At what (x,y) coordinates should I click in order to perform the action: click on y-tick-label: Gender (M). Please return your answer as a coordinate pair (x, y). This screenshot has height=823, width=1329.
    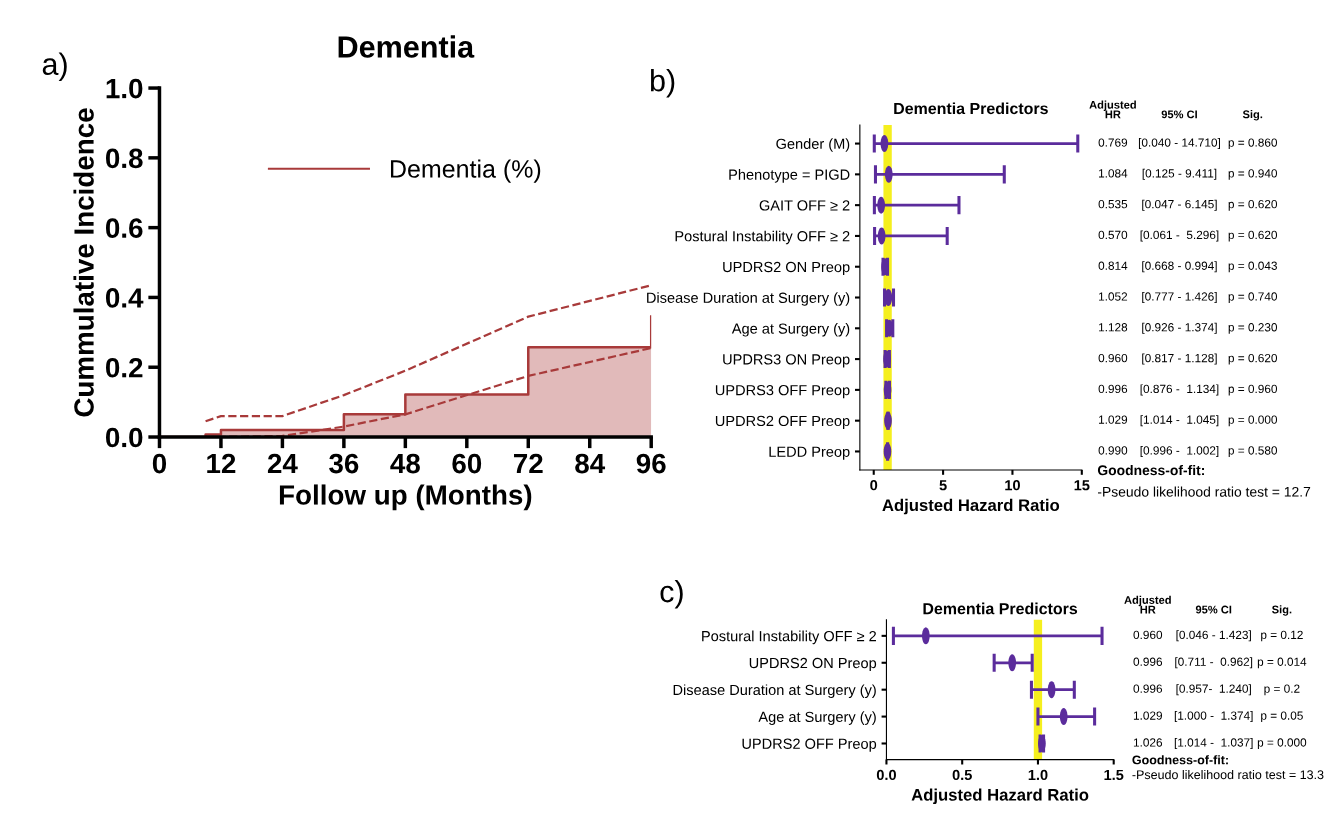
    Looking at the image, I should click on (813, 145).